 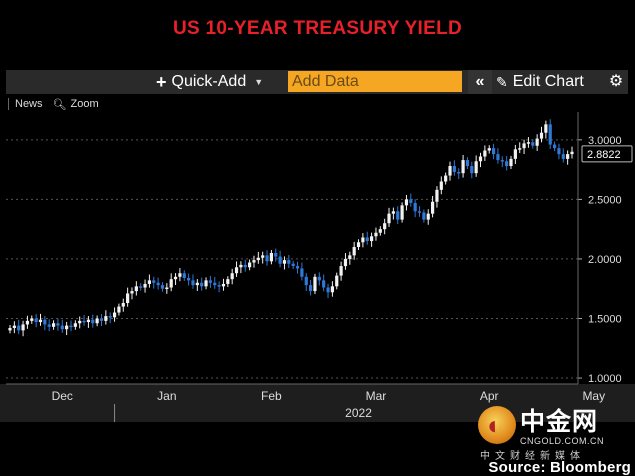 What do you see at coordinates (502, 81) in the screenshot?
I see `pencil-icon: ✎` at bounding box center [502, 81].